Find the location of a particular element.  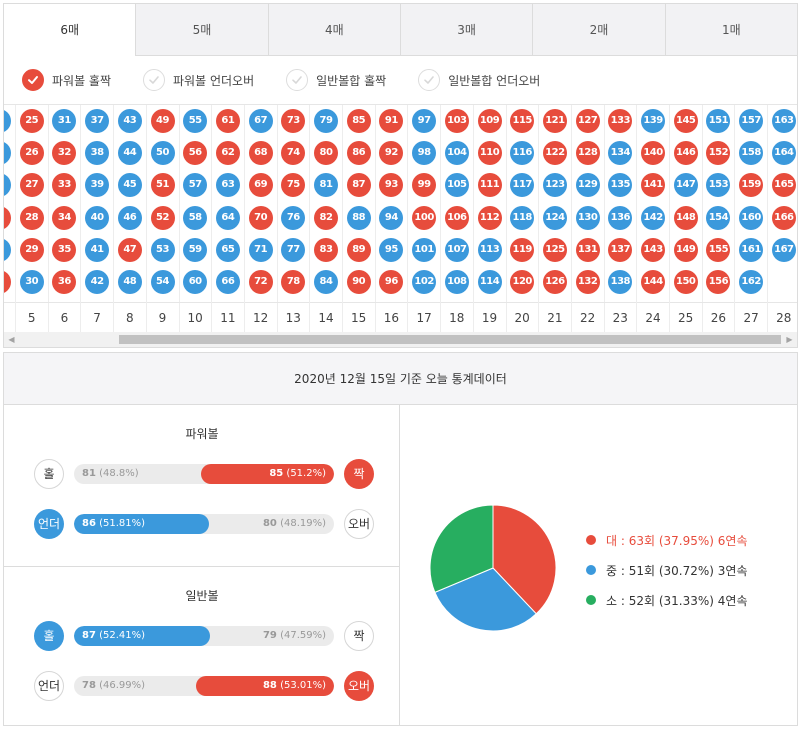

result-ball: 42 is located at coordinates (97, 282).